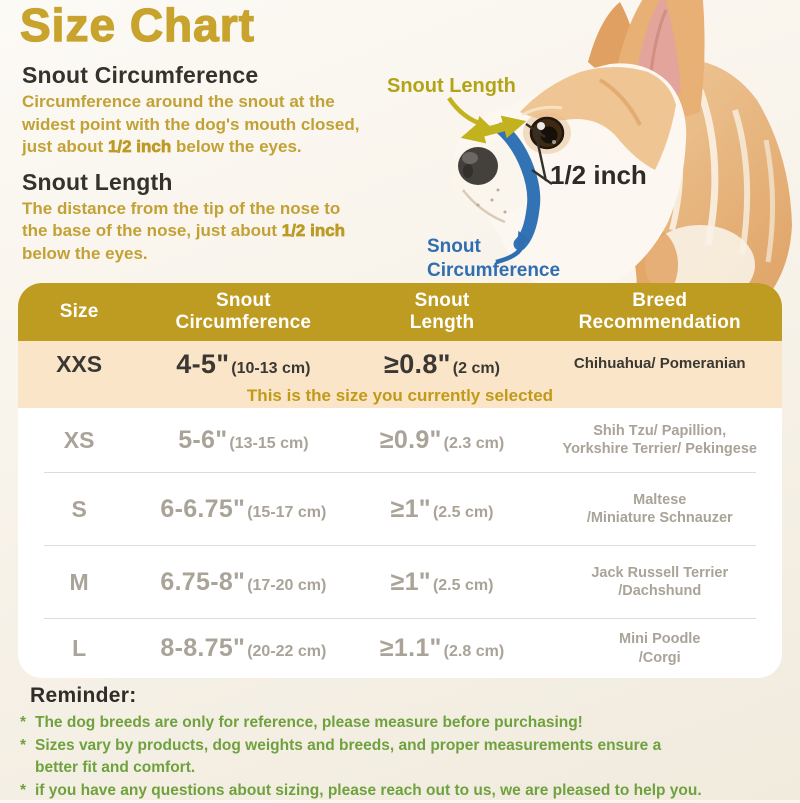 This screenshot has height=803, width=800. I want to click on length-value: ≥1.1", so click(410, 648).